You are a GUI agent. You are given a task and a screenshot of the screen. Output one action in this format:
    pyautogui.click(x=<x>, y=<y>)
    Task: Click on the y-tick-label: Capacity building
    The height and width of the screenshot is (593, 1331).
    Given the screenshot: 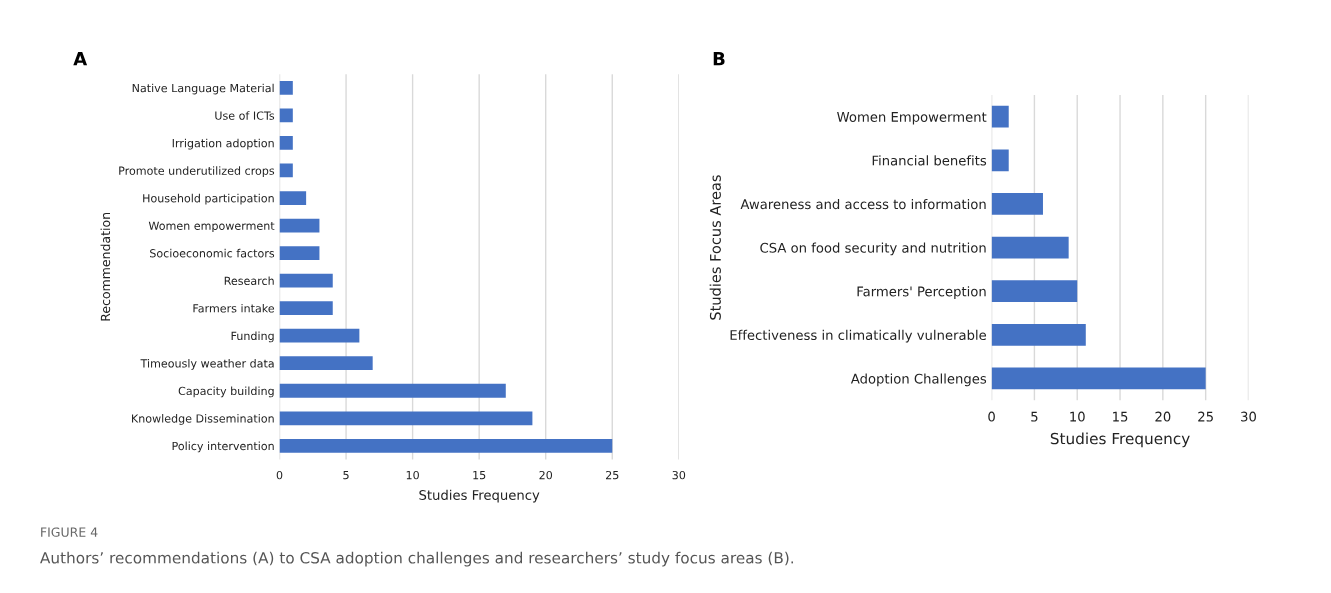 What is the action you would take?
    pyautogui.click(x=226, y=392)
    